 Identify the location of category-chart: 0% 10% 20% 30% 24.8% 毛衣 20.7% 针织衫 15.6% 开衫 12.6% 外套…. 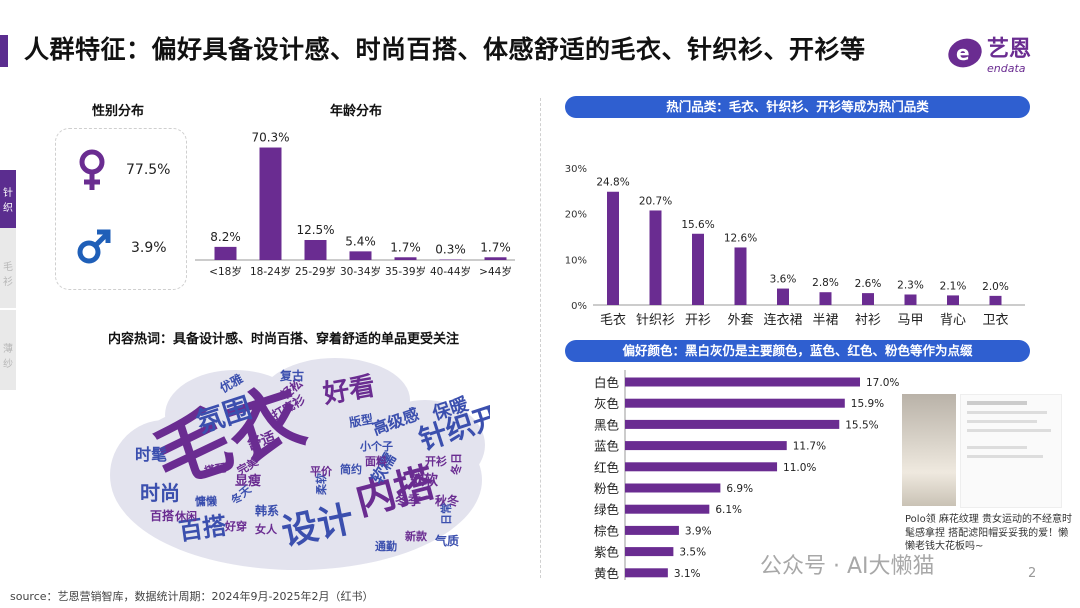
(795, 246).